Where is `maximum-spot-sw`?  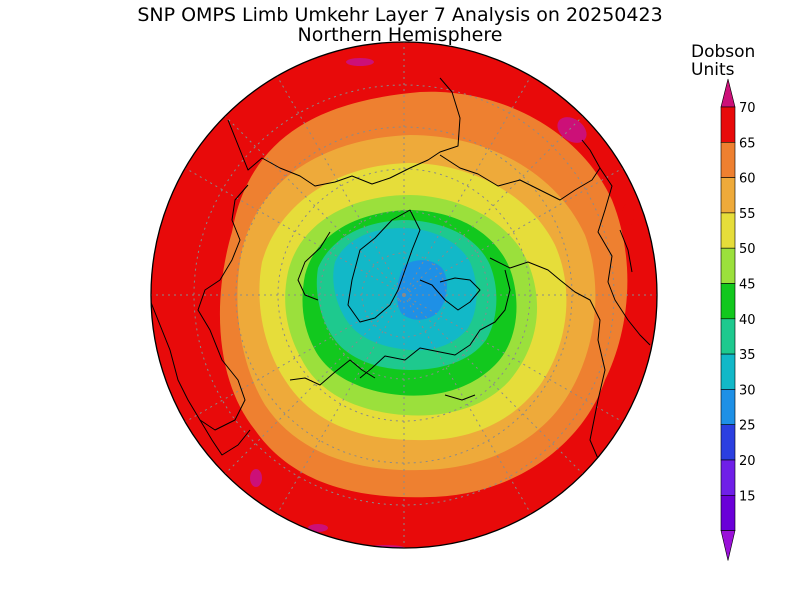
maximum-spot-sw is located at coordinates (256, 478).